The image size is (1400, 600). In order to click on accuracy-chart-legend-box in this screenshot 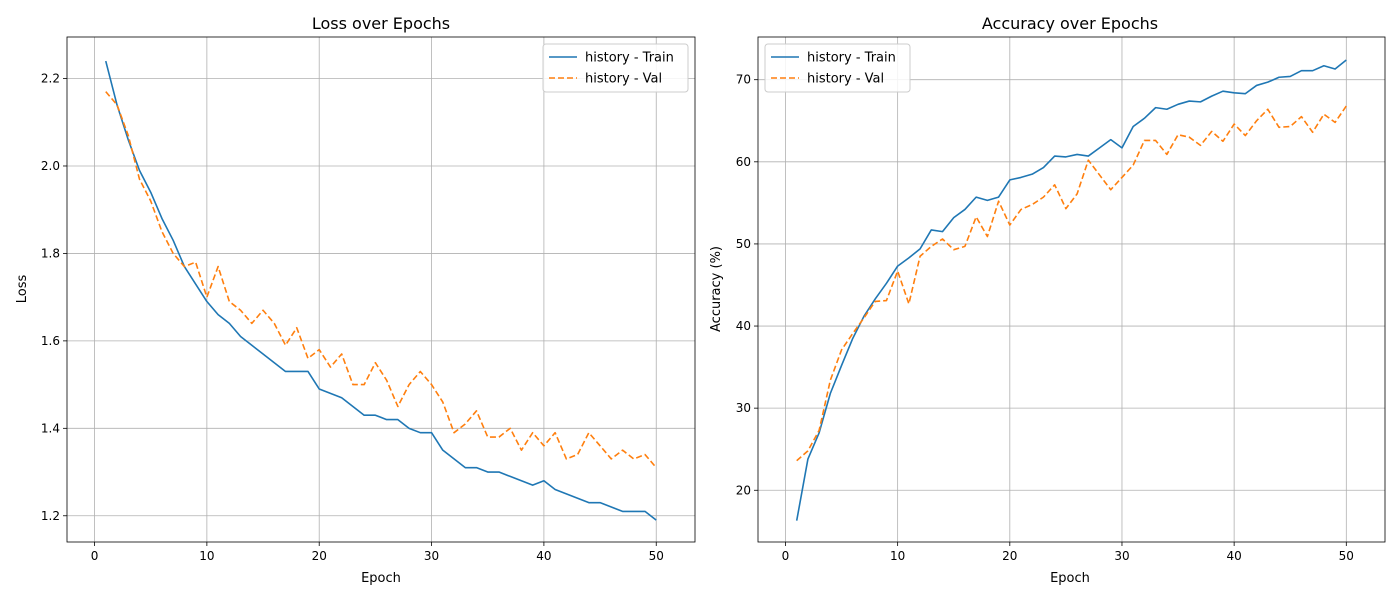, I will do `click(837, 68)`.